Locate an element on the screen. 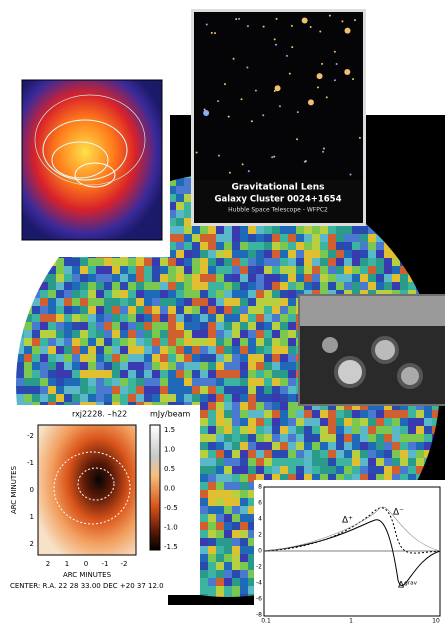 This screenshot has width=445, height=630. colorbar-tick-label: 0.5 is located at coordinates (169, 469).